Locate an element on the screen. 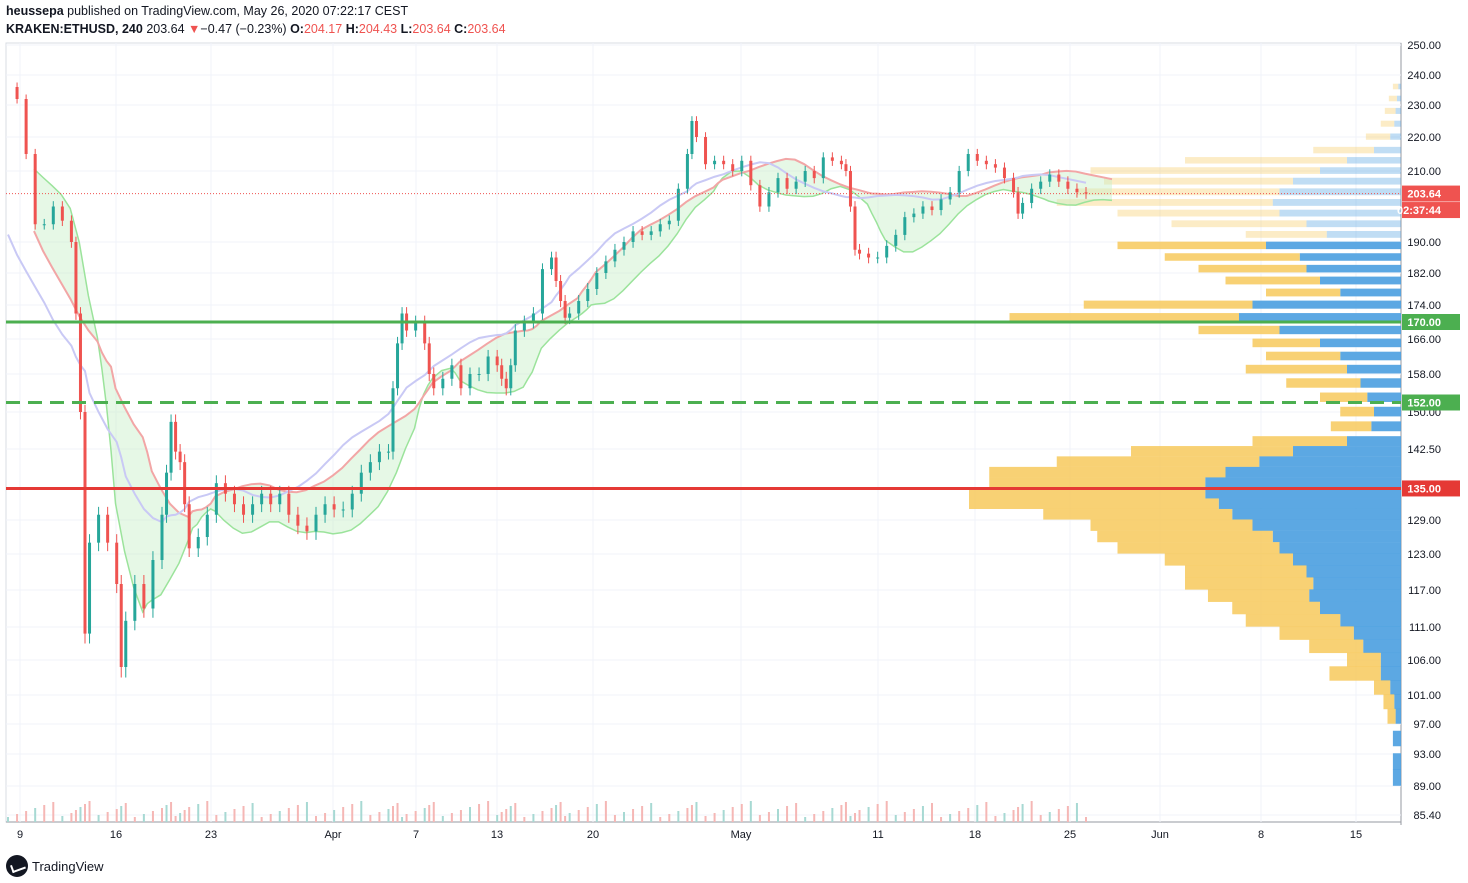  low-value: 203.64 is located at coordinates (431, 29).